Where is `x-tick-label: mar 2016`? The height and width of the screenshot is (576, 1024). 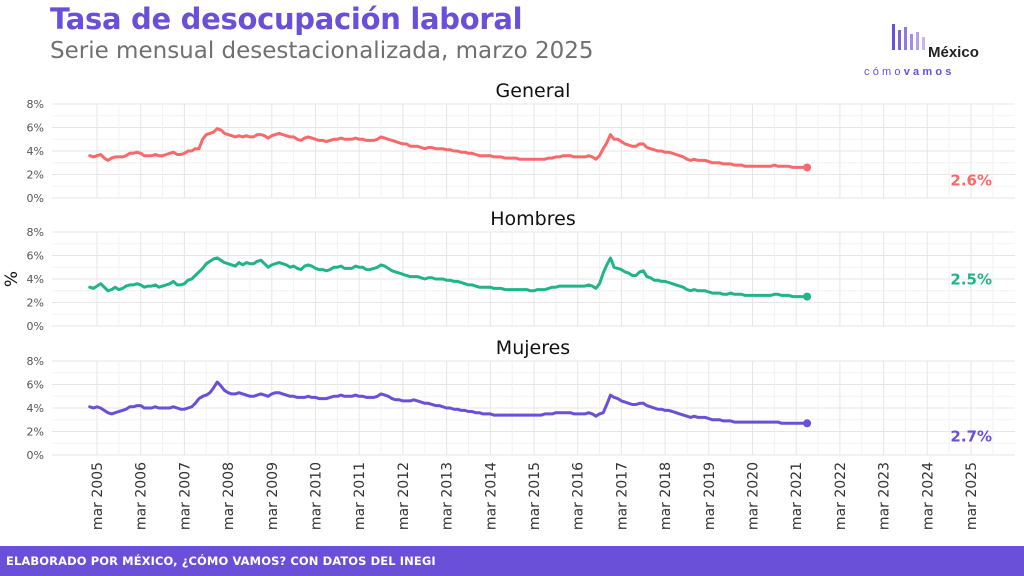 x-tick-label: mar 2016 is located at coordinates (579, 496).